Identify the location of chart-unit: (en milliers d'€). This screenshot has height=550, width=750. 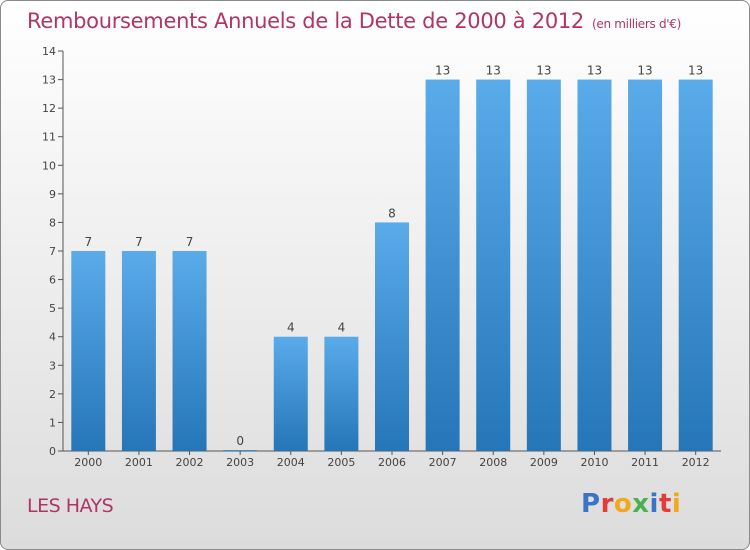
(637, 24).